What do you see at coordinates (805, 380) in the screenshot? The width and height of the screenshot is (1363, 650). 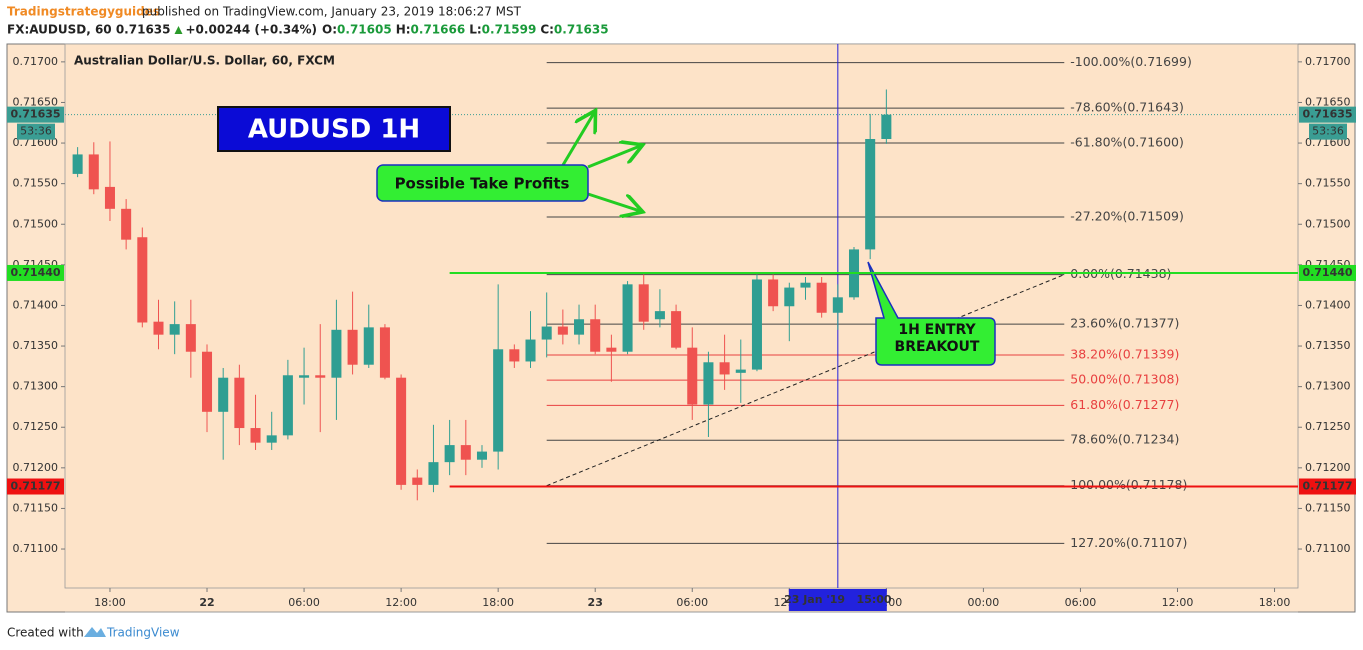 I see `trendline` at bounding box center [805, 380].